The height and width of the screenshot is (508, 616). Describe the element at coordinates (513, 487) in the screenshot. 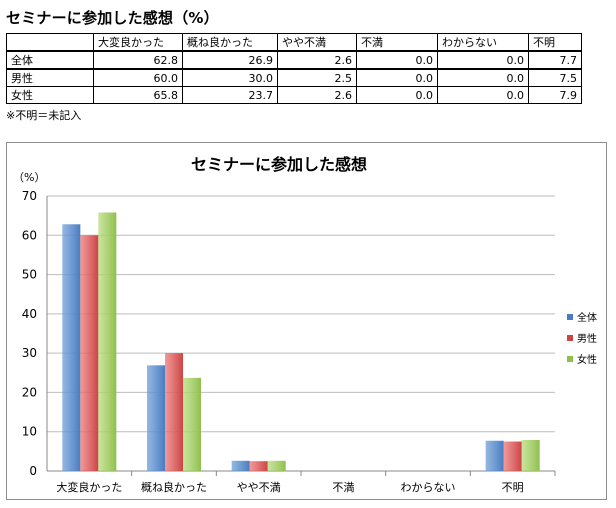

I see `x-tick-label: 不明` at that location.